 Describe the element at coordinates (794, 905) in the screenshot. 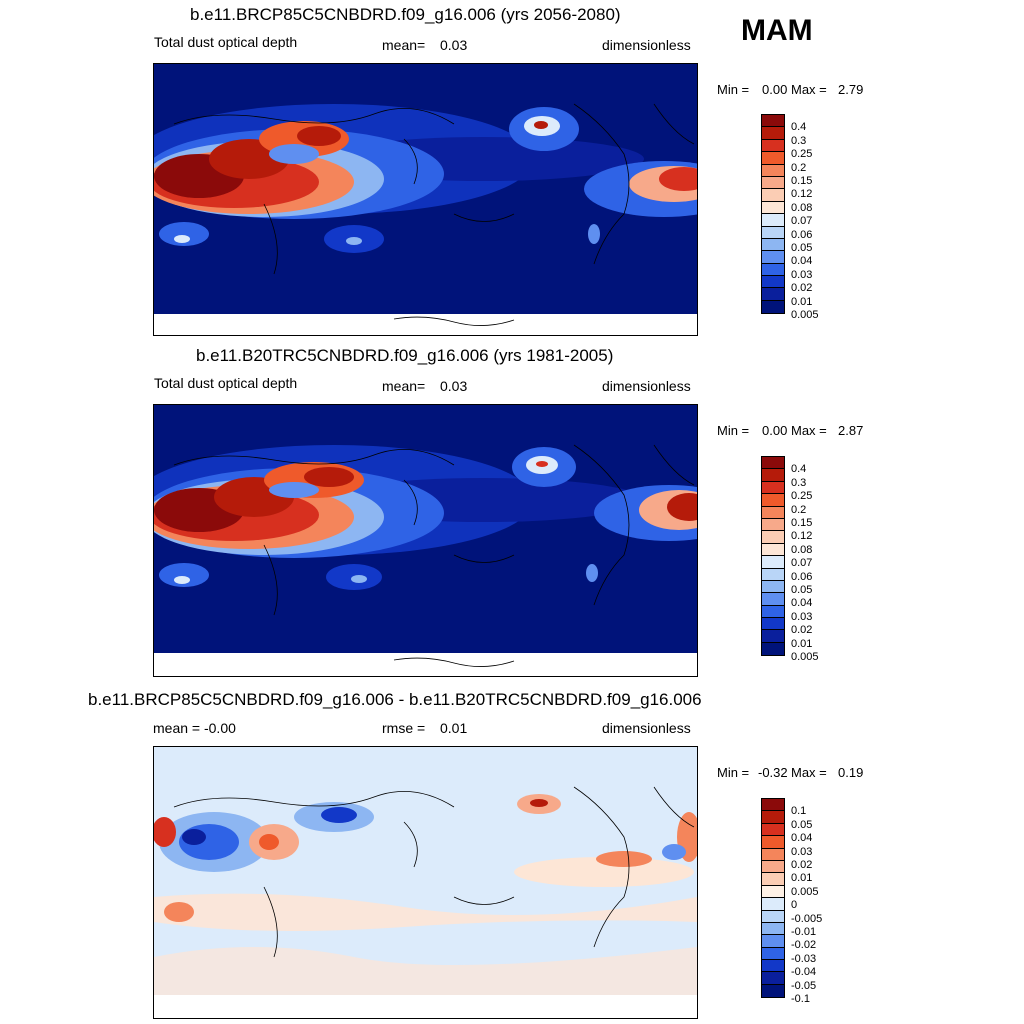

I see `panel3-colorbar-tick-label: 0` at that location.